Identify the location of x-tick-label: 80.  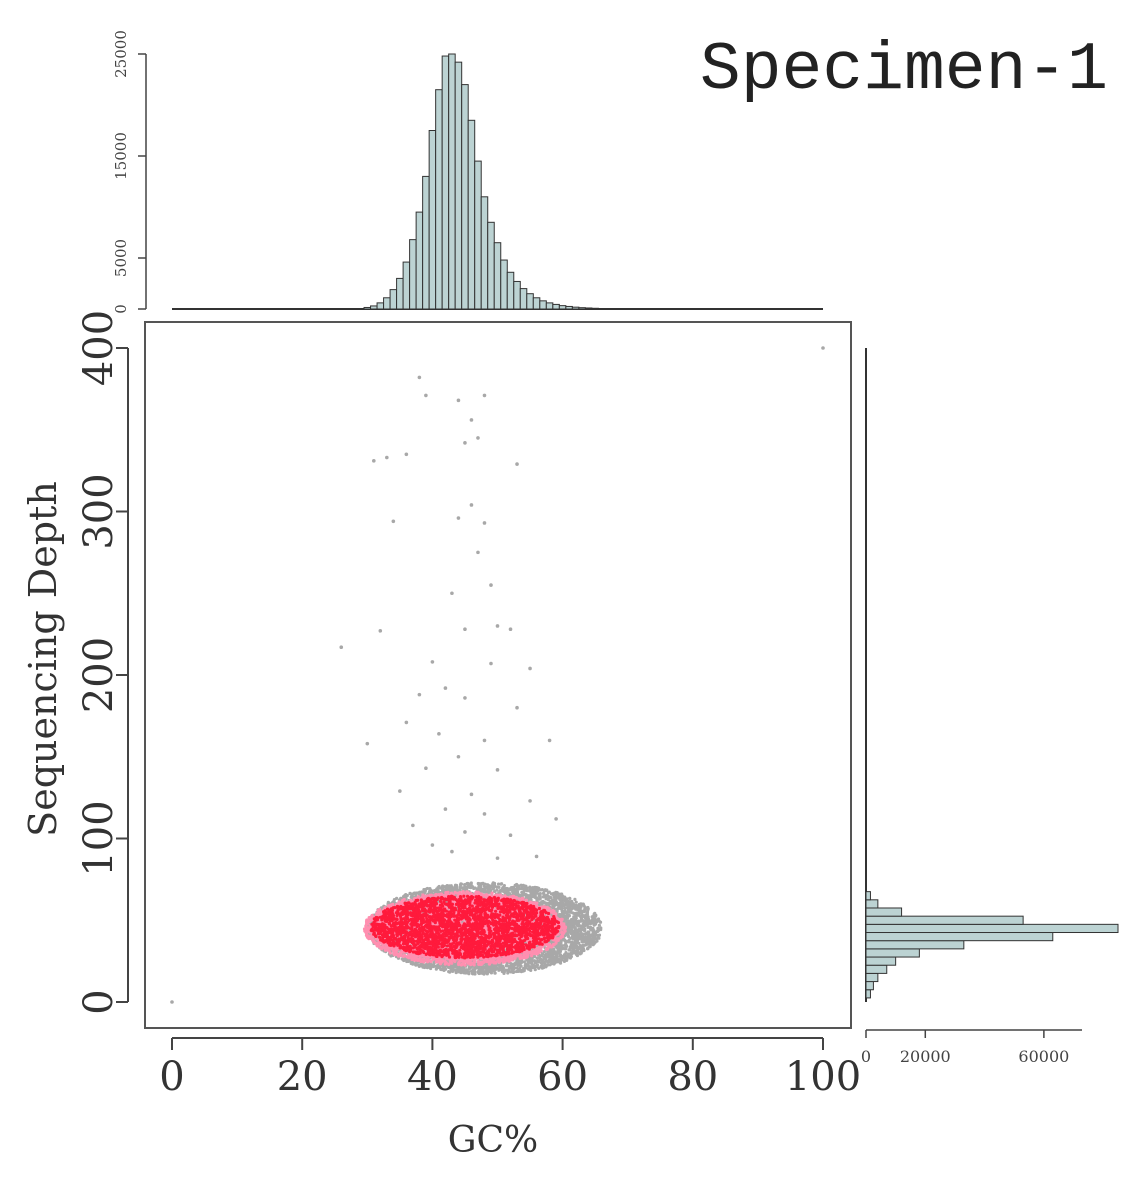
(692, 1077).